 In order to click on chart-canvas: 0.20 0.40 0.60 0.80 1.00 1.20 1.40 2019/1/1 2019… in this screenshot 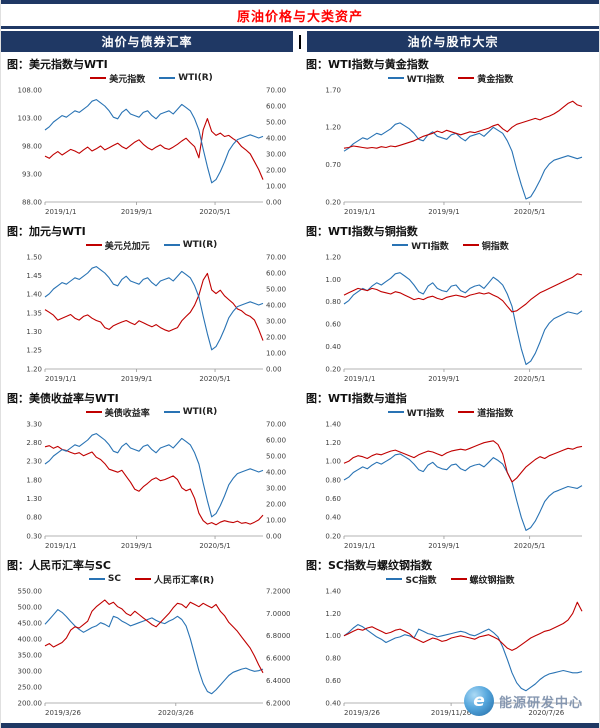, I will do `click(450, 484)`.